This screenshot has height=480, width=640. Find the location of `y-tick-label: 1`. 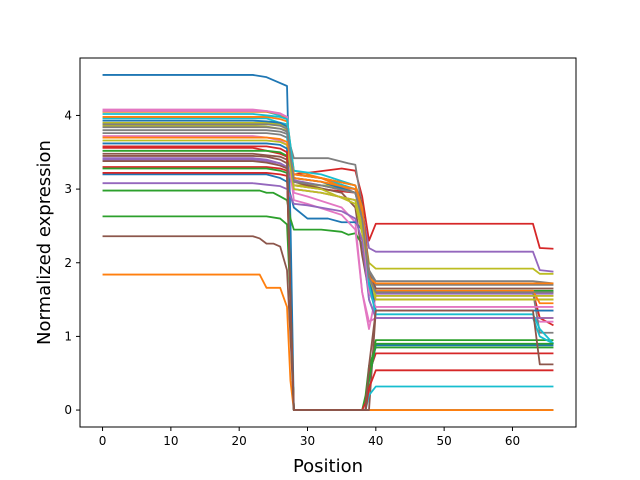

y-tick-label: 1 is located at coordinates (68, 336).